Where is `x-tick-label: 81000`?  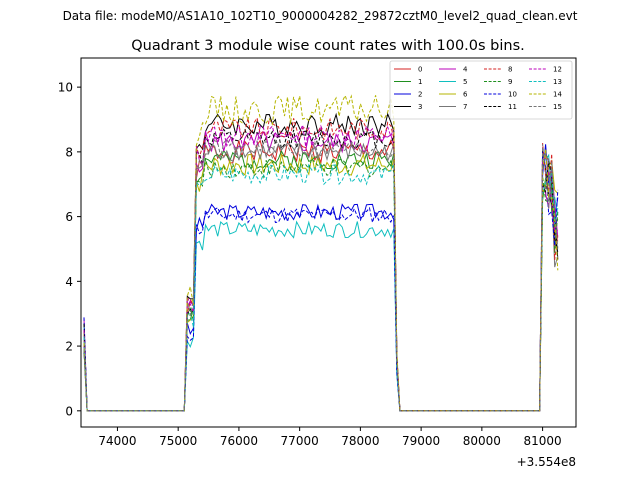 x-tick-label: 81000 is located at coordinates (543, 441).